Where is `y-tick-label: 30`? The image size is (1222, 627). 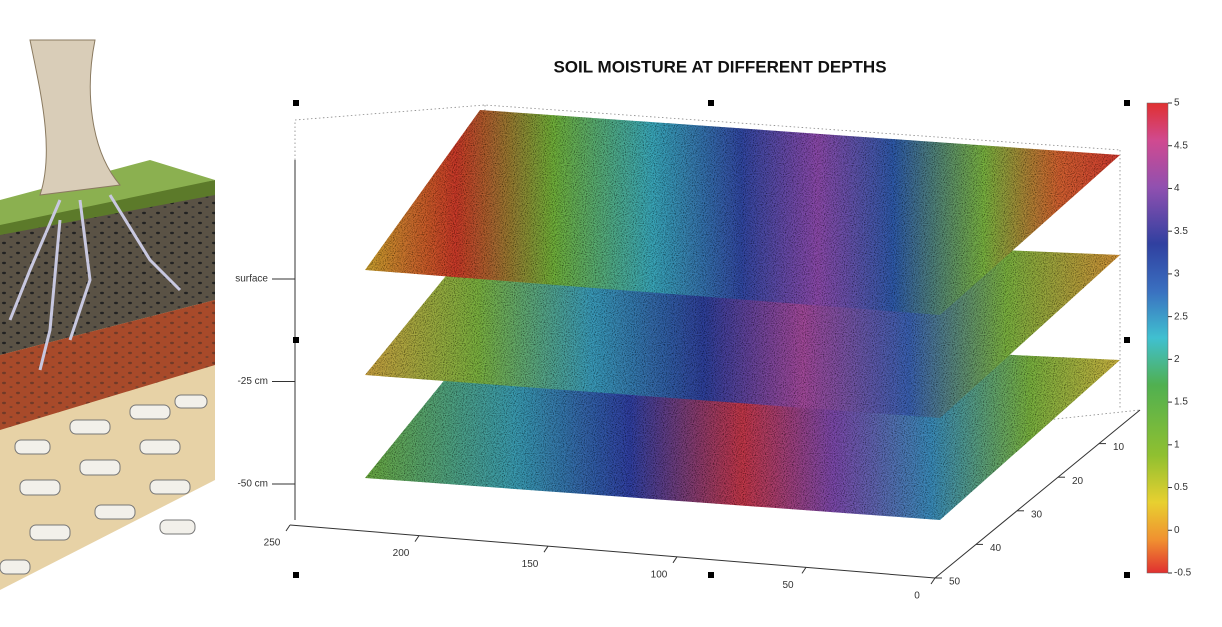 y-tick-label: 30 is located at coordinates (1037, 514).